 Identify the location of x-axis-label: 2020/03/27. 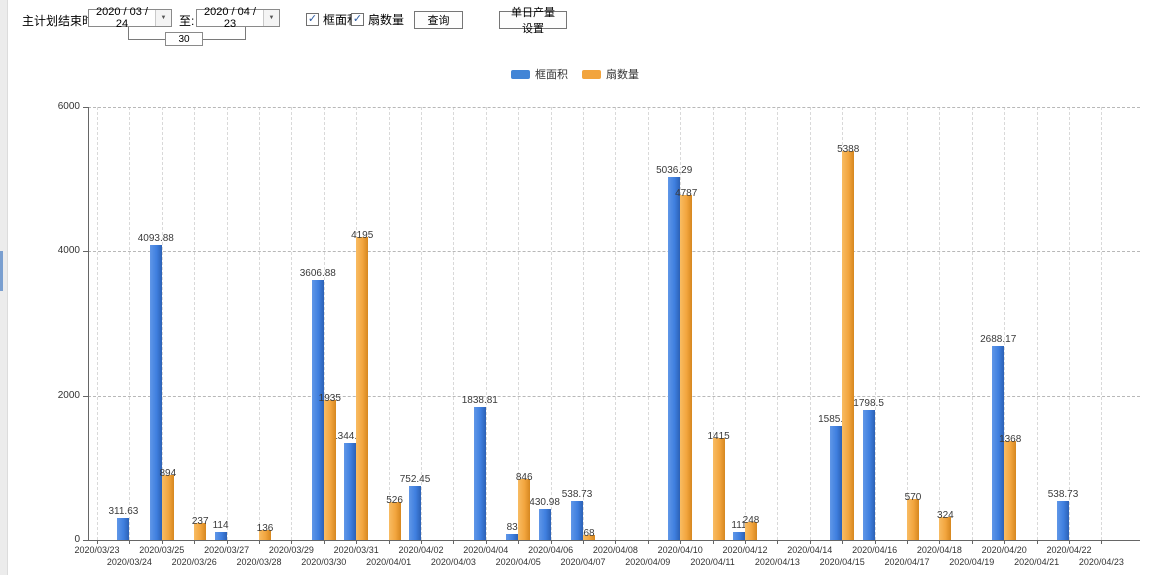
(227, 550).